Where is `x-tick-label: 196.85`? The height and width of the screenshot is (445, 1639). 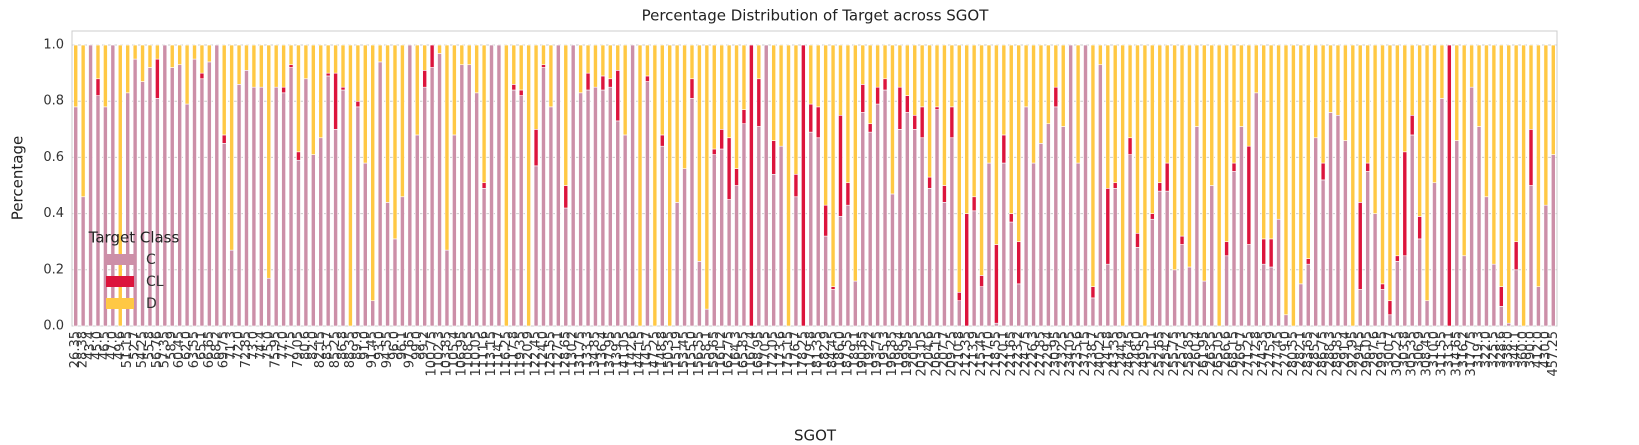
x-tick-label: 196.85 is located at coordinates (892, 354).